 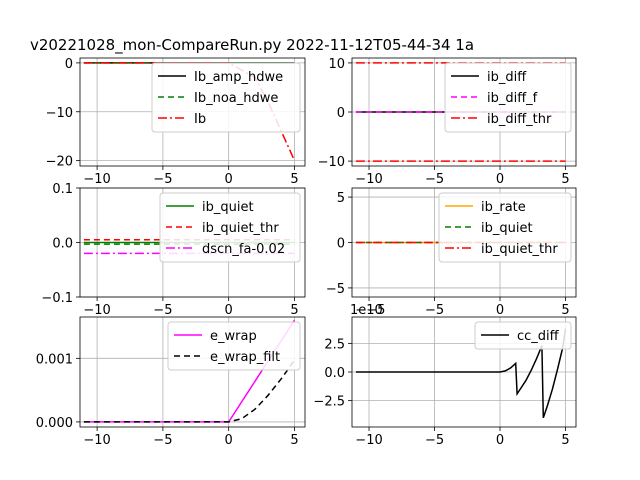 I want to click on y-tick-label: −0.1, so click(x=57, y=298).